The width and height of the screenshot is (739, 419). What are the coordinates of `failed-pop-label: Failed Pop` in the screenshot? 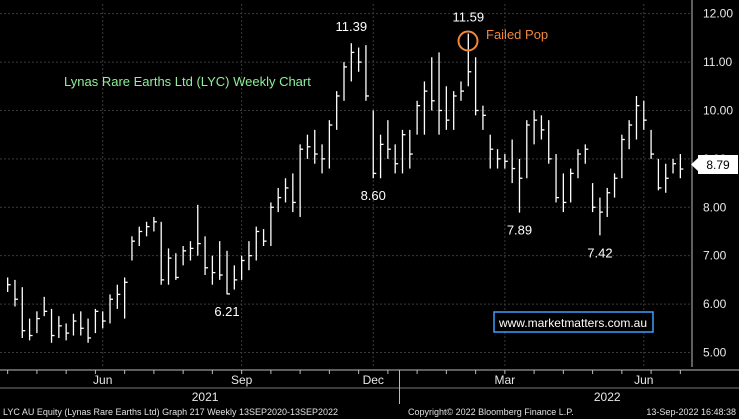 It's located at (517, 34).